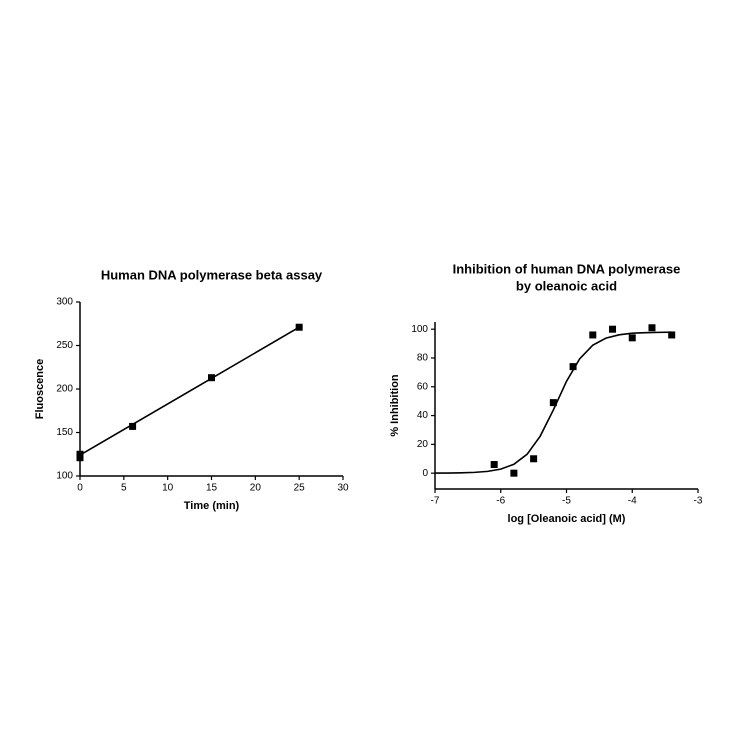  I want to click on x-tick-label: 20, so click(256, 488).